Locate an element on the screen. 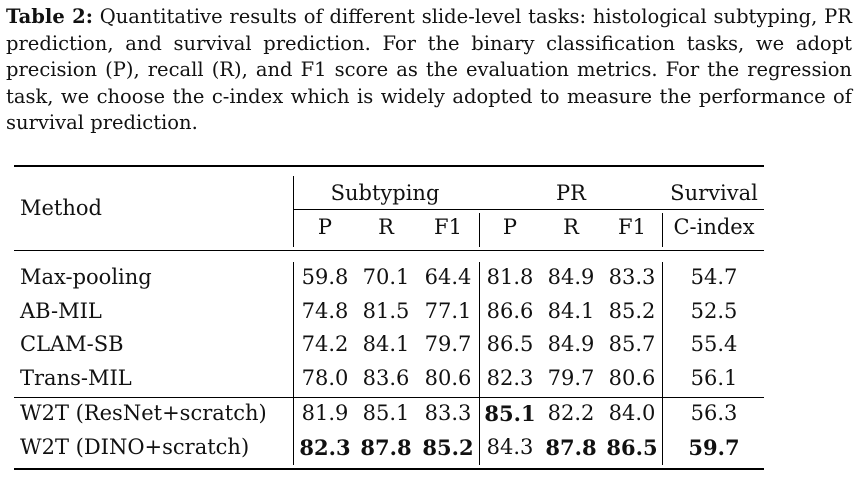 Image resolution: width=858 pixels, height=483 pixels. caption-label: Table 2: is located at coordinates (49, 16).